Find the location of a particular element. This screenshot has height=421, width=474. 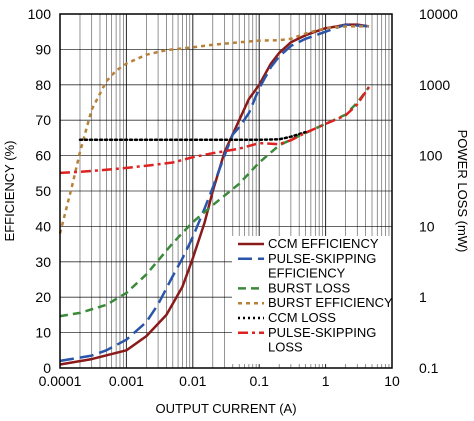

y-left-tick-label: 80 is located at coordinates (43, 85).